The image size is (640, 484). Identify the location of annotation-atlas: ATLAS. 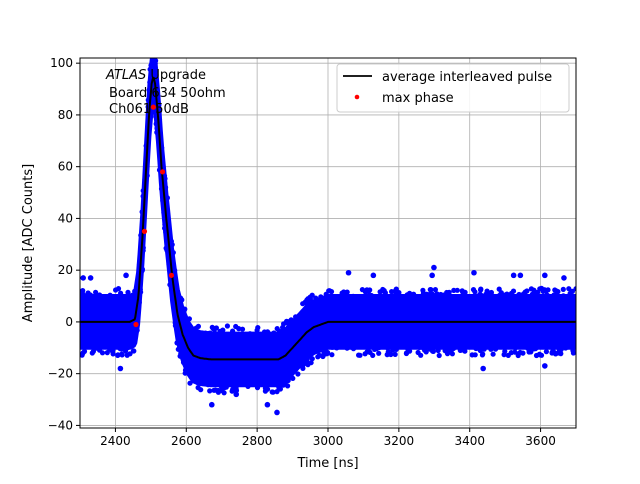
(125, 75).